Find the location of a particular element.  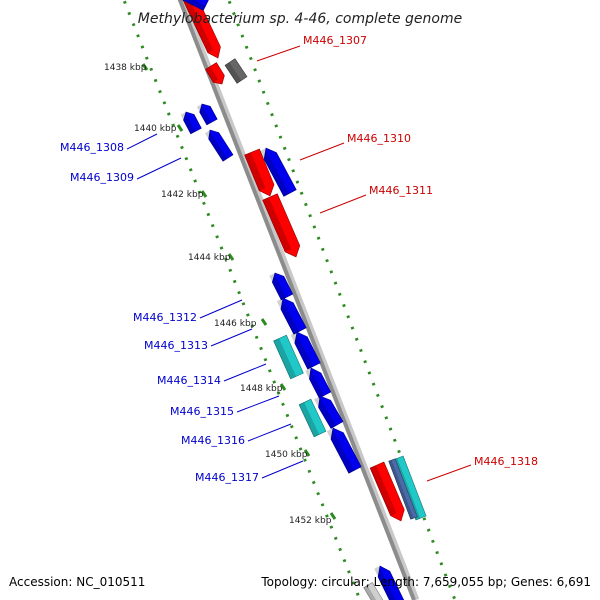

gene-m446-1318-reverse is located at coordinates (403, 489).